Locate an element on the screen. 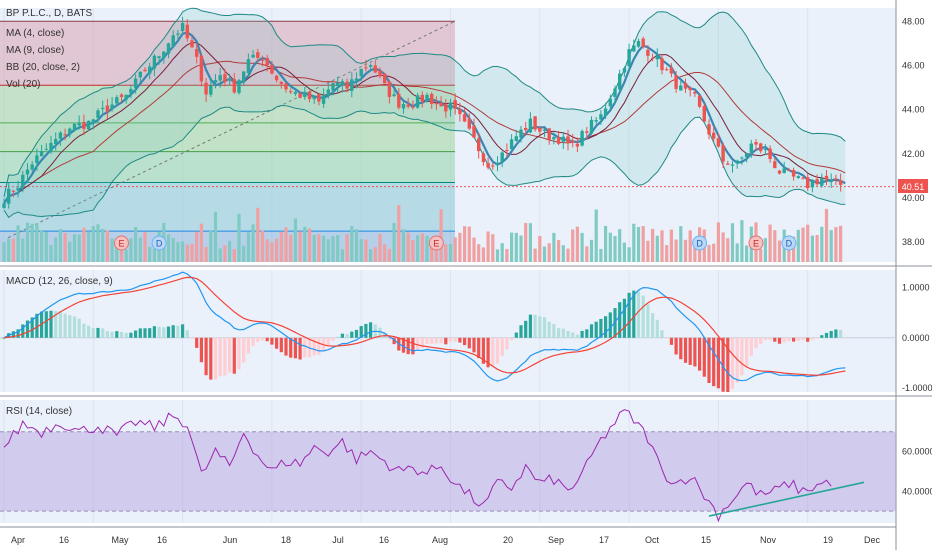 The height and width of the screenshot is (550, 932). ma4-legend: MA (4, close) is located at coordinates (35, 33).